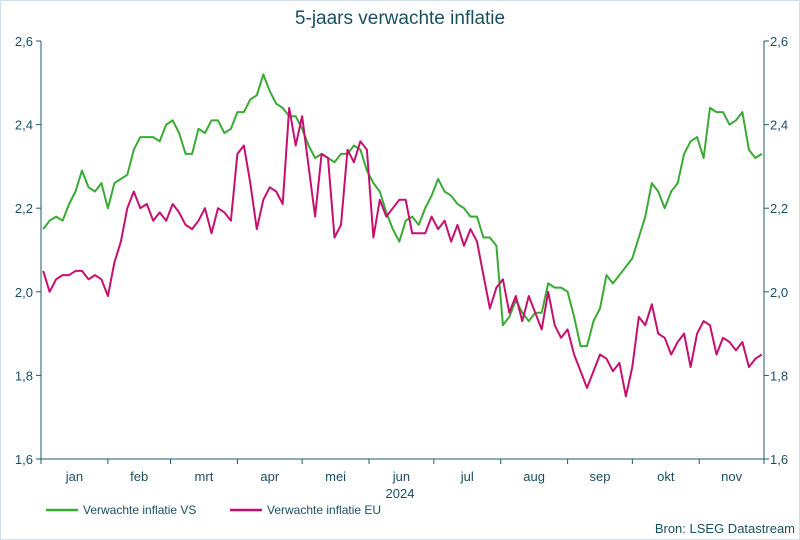 The image size is (800, 540). I want to click on x-tick-label: jan, so click(74, 476).